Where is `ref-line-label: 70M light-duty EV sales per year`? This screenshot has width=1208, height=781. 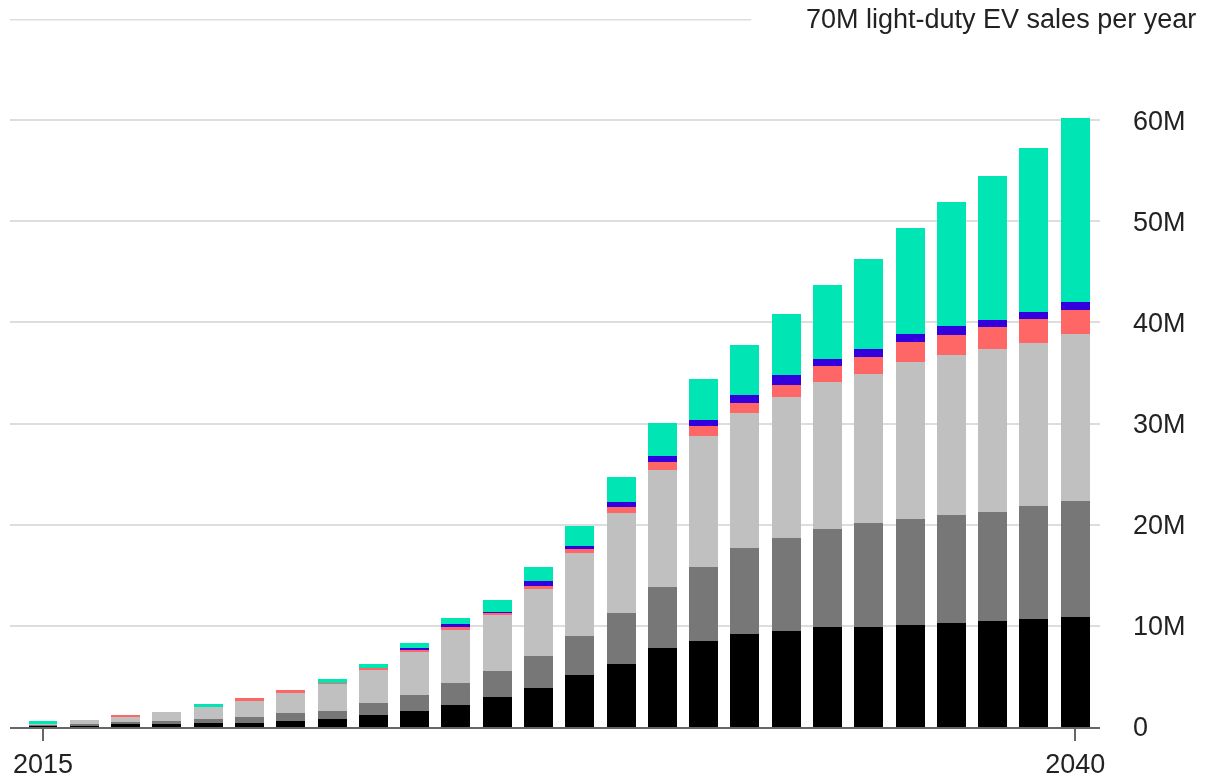 ref-line-label: 70M light-duty EV sales per year is located at coordinates (1001, 19).